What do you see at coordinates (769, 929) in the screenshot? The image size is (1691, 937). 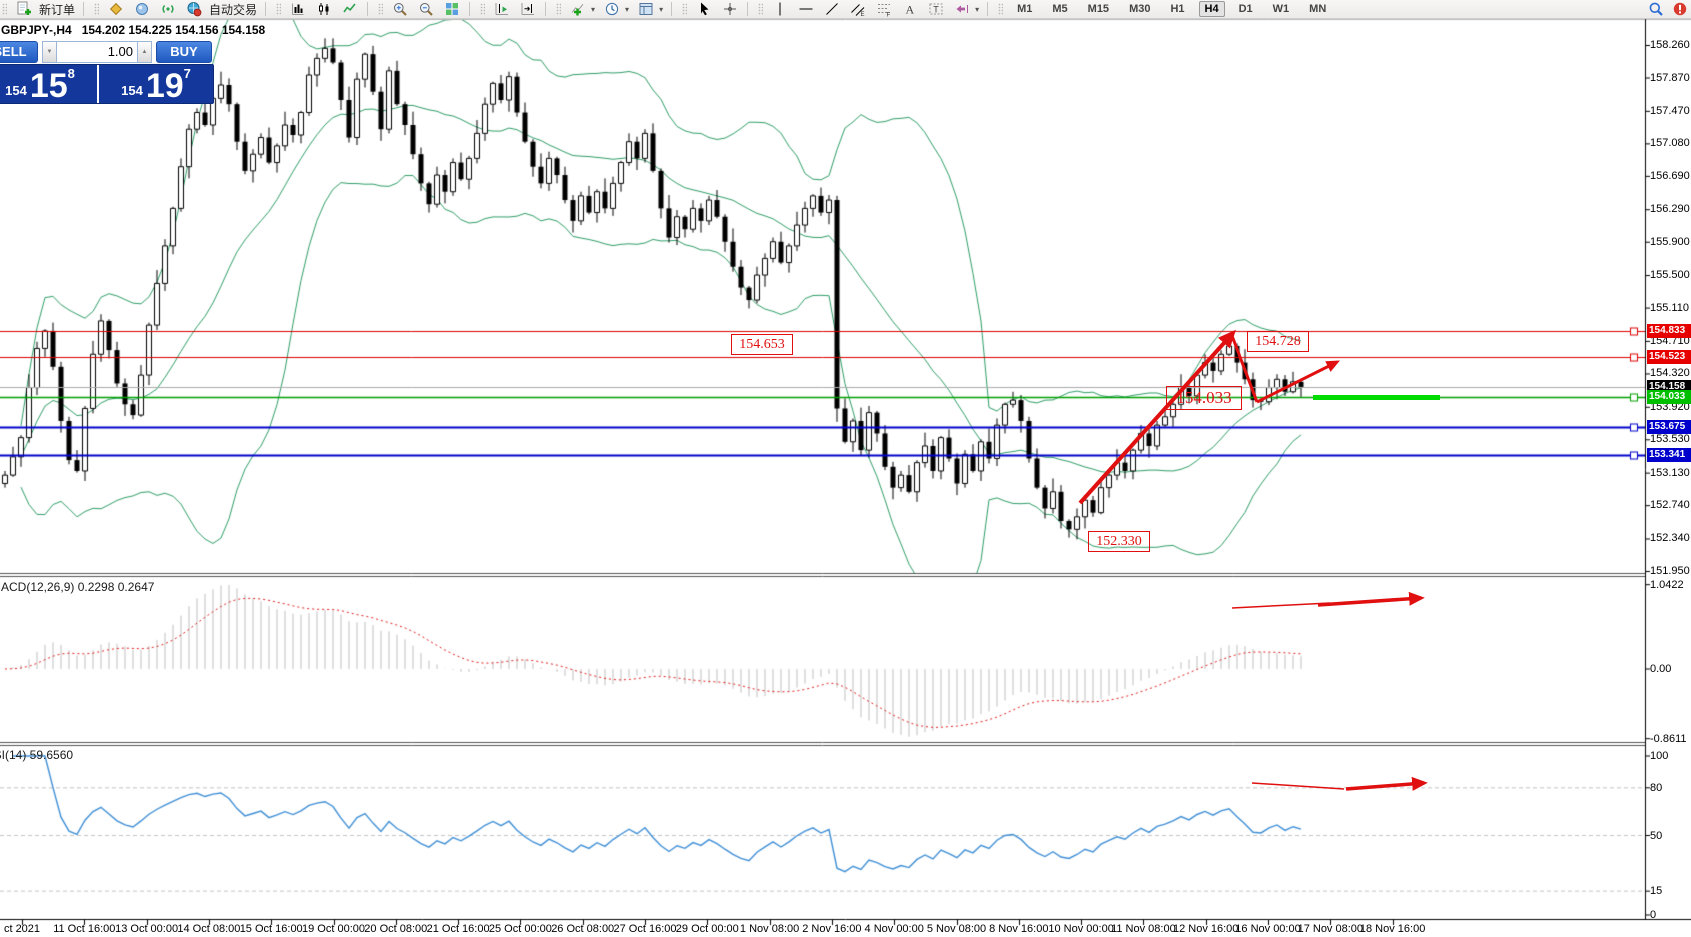 I see `date-axis-label: 1 Nov 08:00` at bounding box center [769, 929].